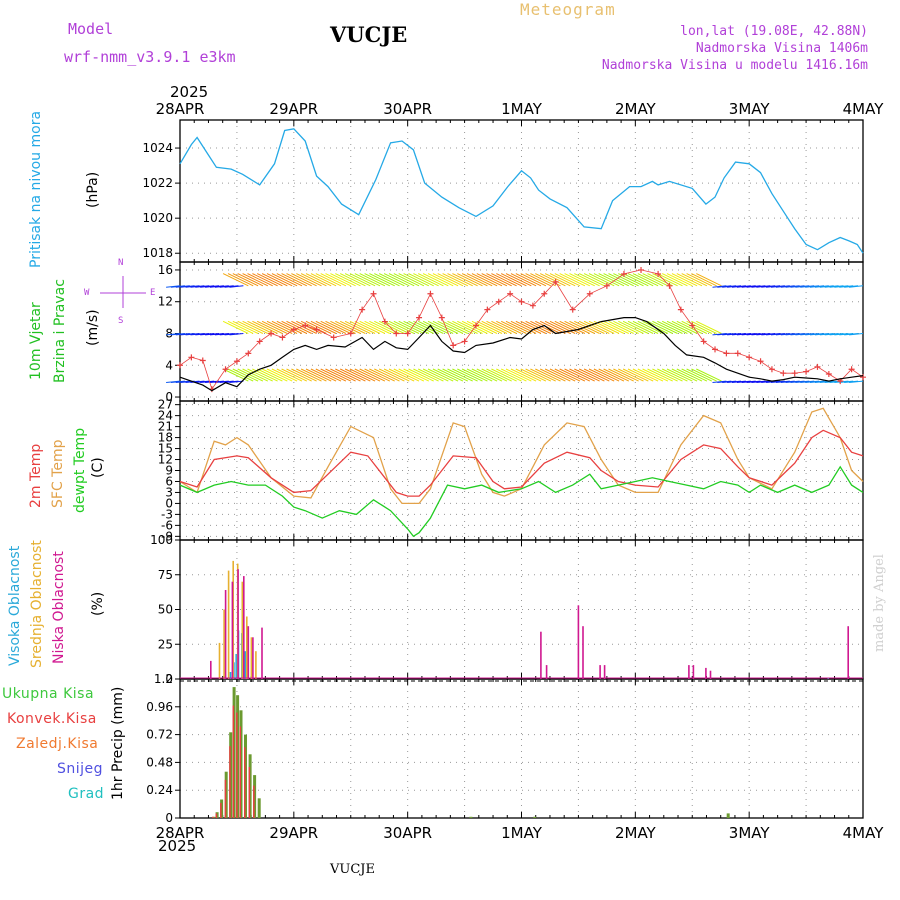 This screenshot has height=900, width=900. What do you see at coordinates (189, 92) in the screenshot?
I see `top-year-label: 2025` at bounding box center [189, 92].